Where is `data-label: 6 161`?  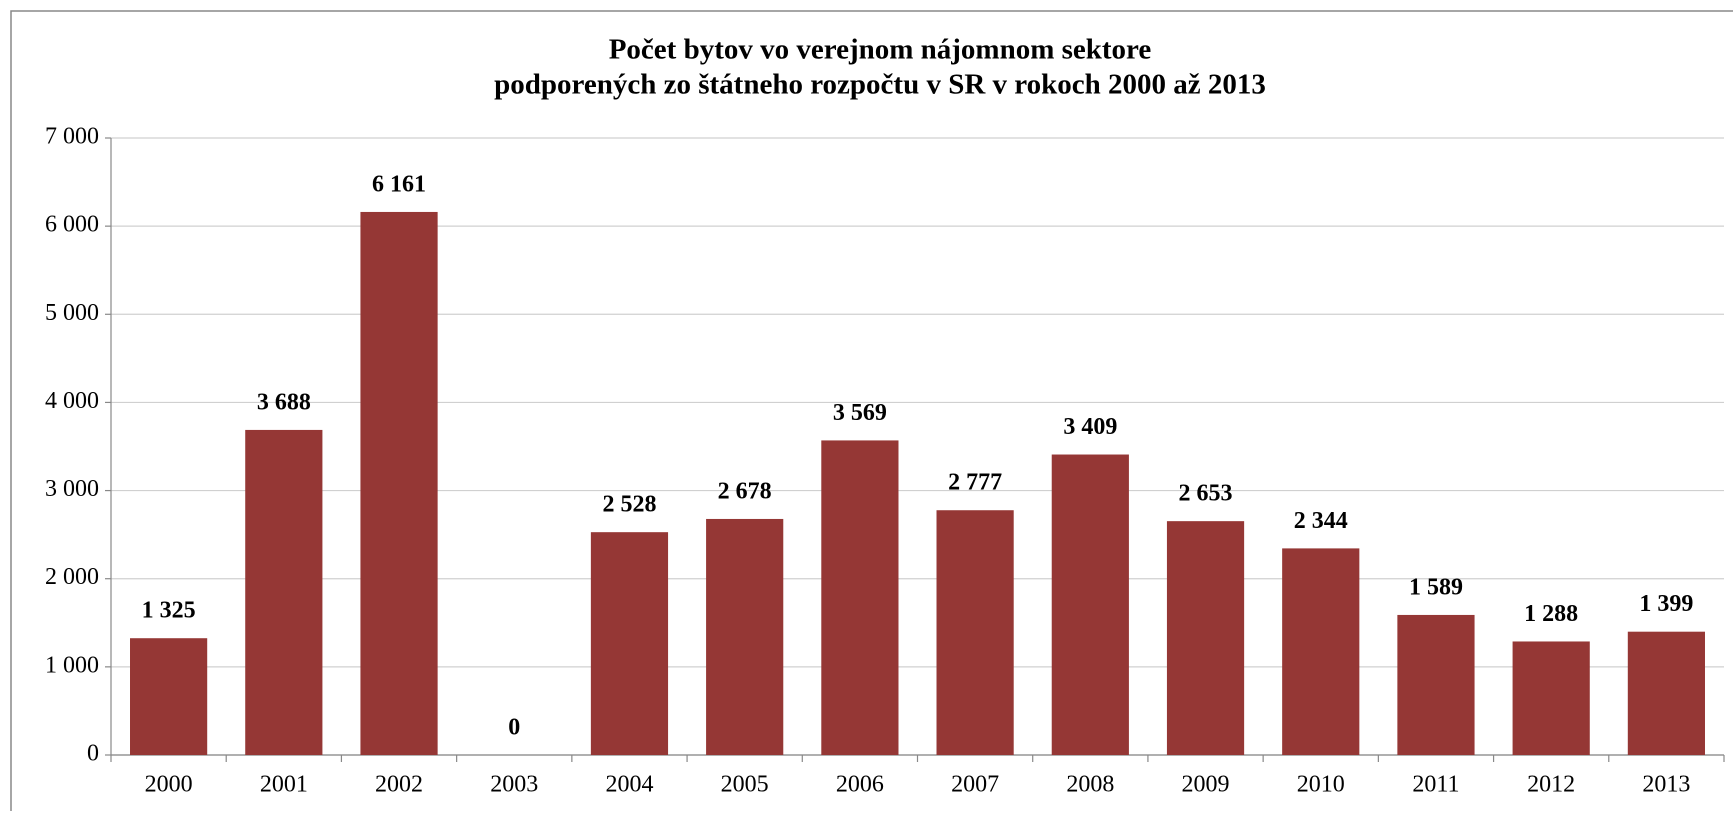
data-label: 6 161 is located at coordinates (399, 184).